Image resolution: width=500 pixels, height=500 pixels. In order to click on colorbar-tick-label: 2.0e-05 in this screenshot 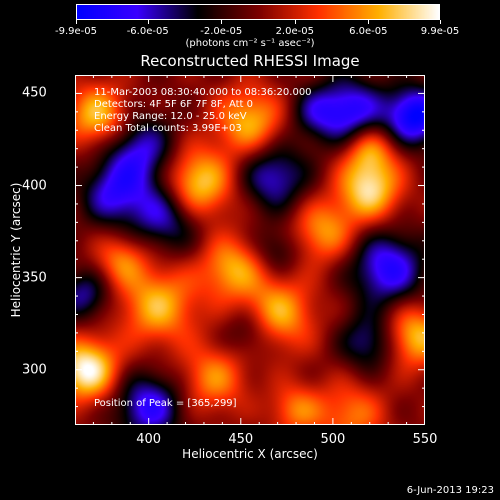, I will do `click(294, 31)`.